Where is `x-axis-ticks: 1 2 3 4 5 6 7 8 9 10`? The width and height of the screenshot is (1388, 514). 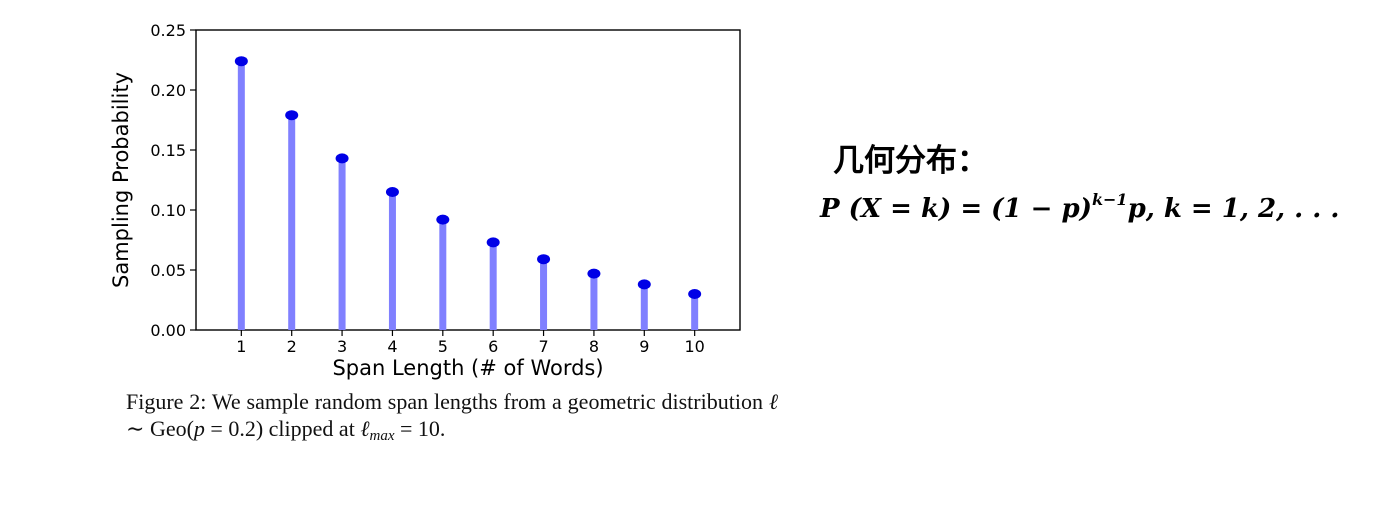
x-axis-ticks: 1 2 3 4 5 6 7 8 9 10 is located at coordinates (470, 343).